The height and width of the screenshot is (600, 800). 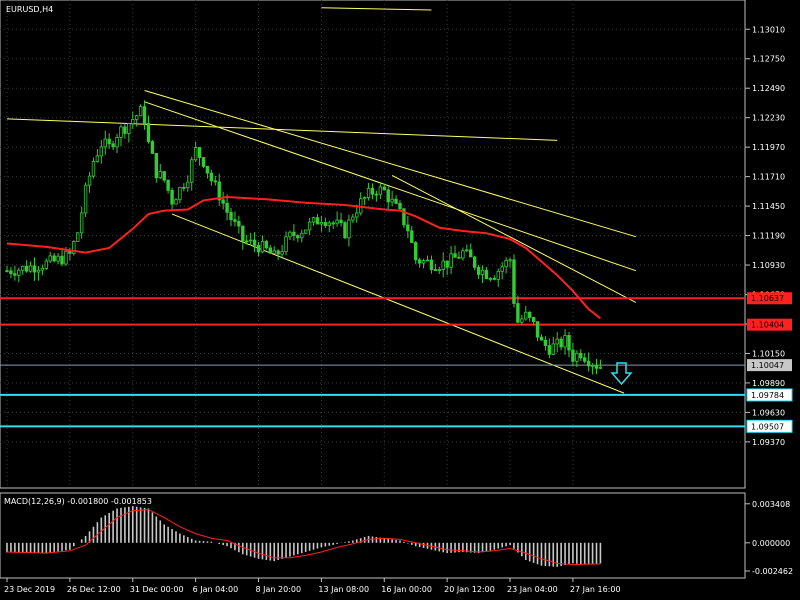 I want to click on time-tick-label: 13 Jan 08:00, so click(x=343, y=589).